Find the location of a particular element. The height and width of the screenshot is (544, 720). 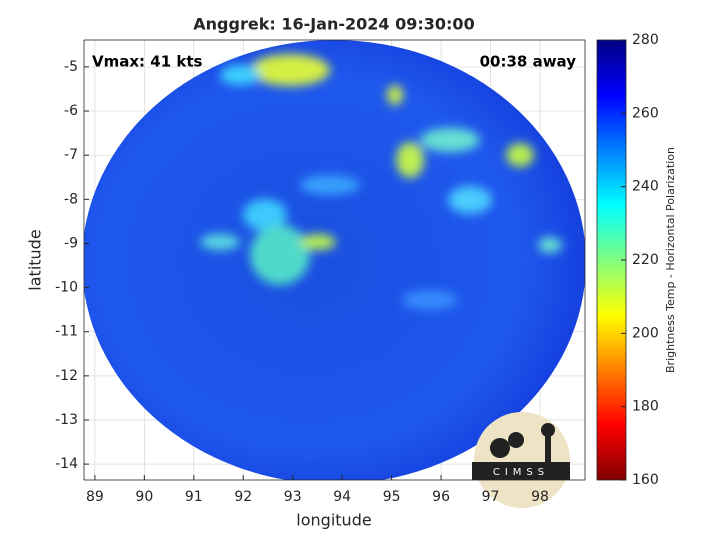

x-tick-label: 98 is located at coordinates (540, 497).